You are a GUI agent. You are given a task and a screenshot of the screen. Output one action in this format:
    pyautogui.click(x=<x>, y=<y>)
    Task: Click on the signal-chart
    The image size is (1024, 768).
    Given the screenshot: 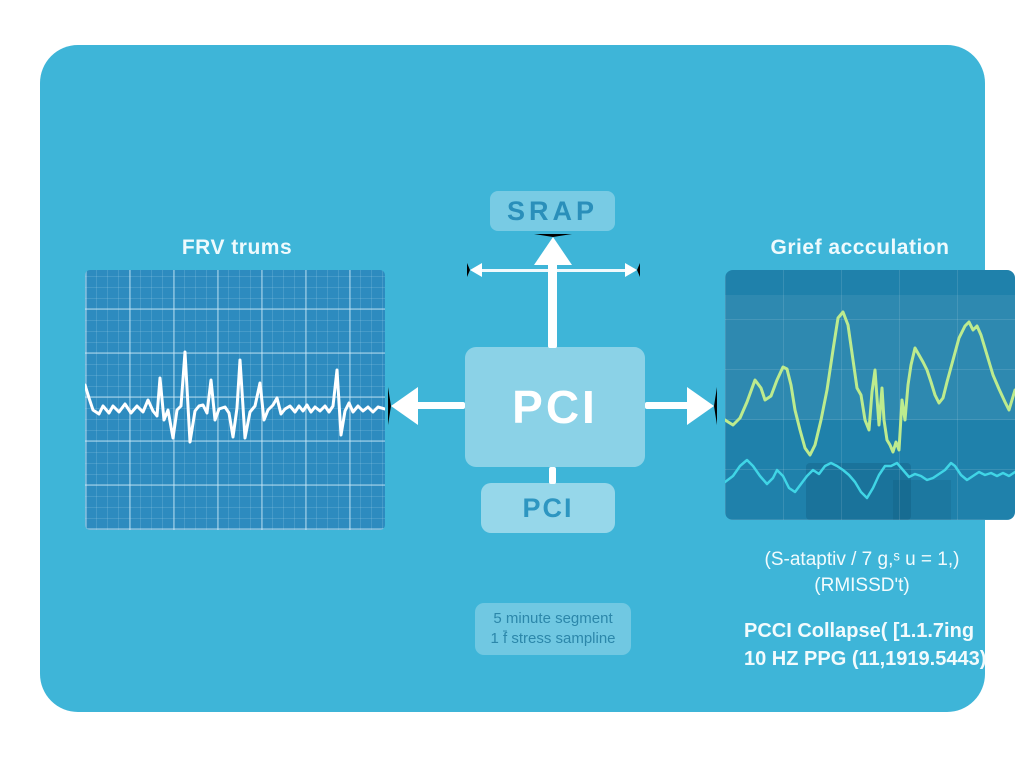 What is the action you would take?
    pyautogui.click(x=870, y=405)
    